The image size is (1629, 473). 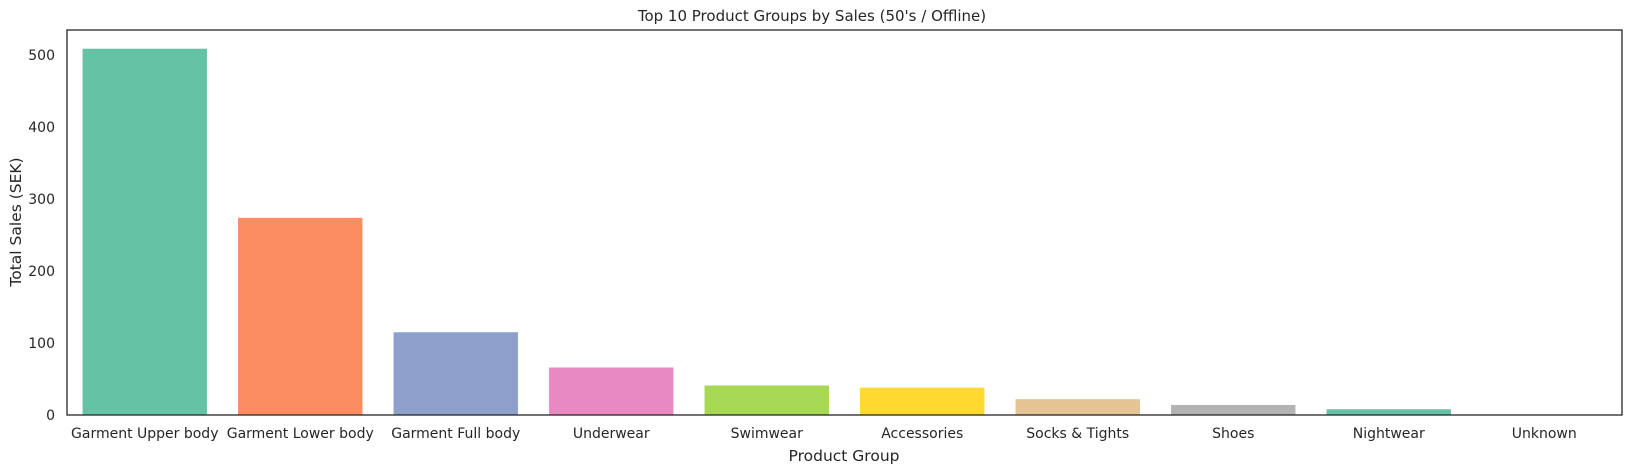 What do you see at coordinates (41, 128) in the screenshot?
I see `y-tick-label: 400` at bounding box center [41, 128].